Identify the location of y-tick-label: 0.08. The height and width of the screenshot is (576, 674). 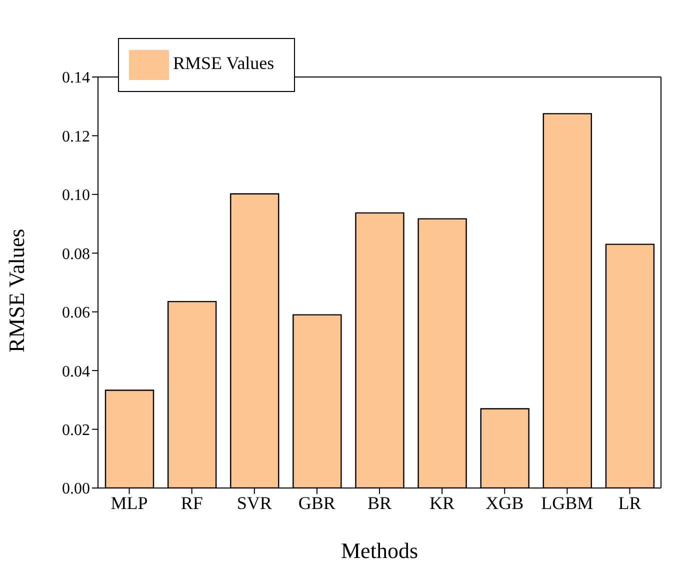
(76, 254).